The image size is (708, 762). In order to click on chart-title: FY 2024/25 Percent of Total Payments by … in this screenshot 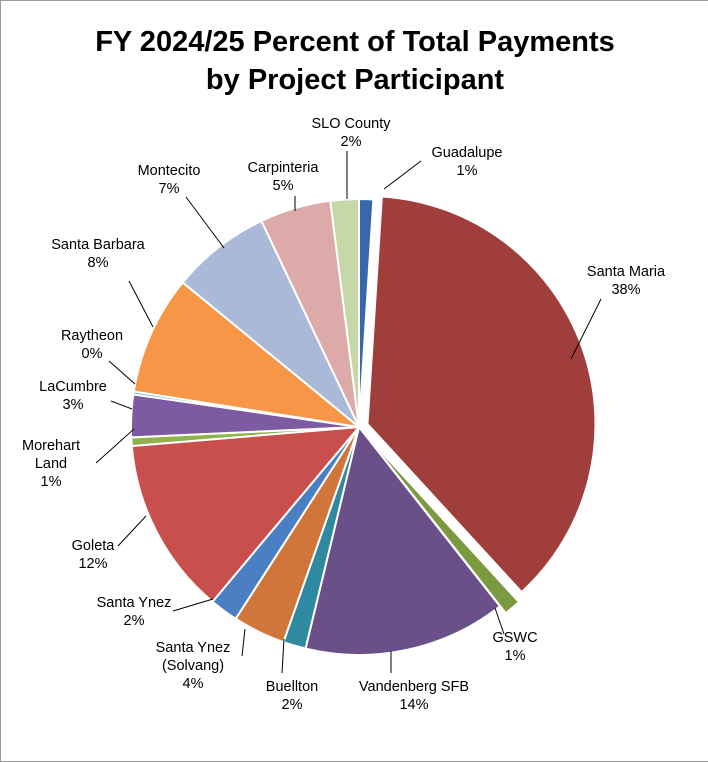, I will do `click(354, 61)`.